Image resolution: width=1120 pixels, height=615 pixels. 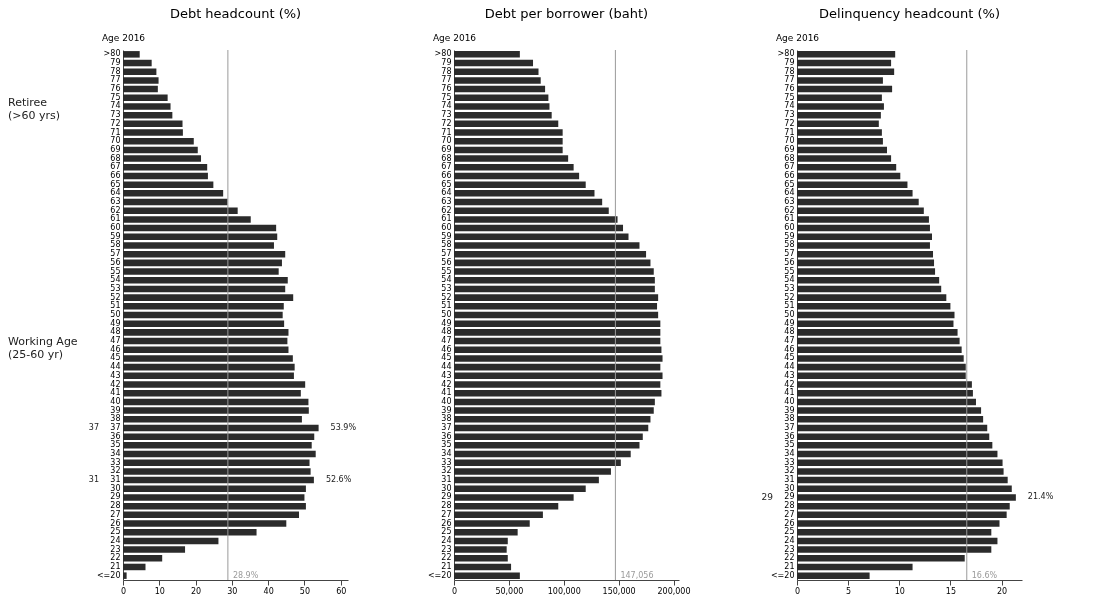 What do you see at coordinates (115, 106) in the screenshot?
I see `y-tick-label: 74` at bounding box center [115, 106].